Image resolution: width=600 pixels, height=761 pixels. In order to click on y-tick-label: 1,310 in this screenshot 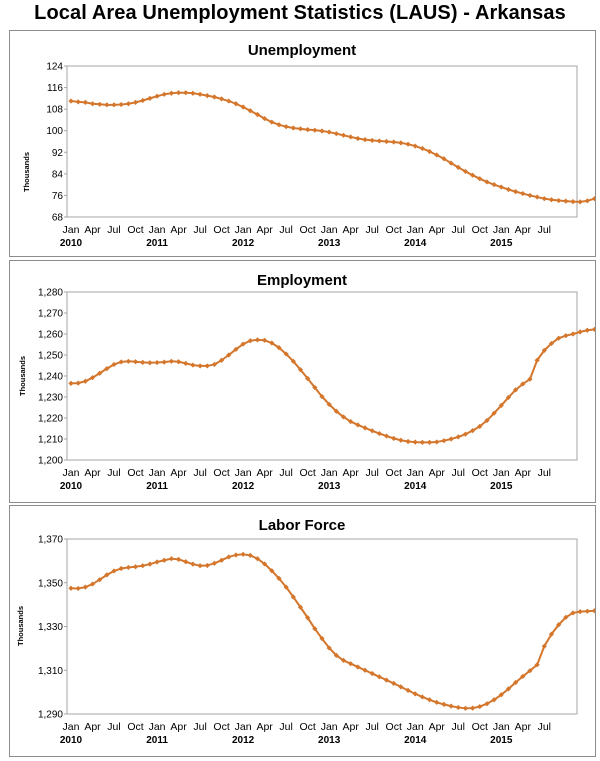, I will do `click(50, 671)`.